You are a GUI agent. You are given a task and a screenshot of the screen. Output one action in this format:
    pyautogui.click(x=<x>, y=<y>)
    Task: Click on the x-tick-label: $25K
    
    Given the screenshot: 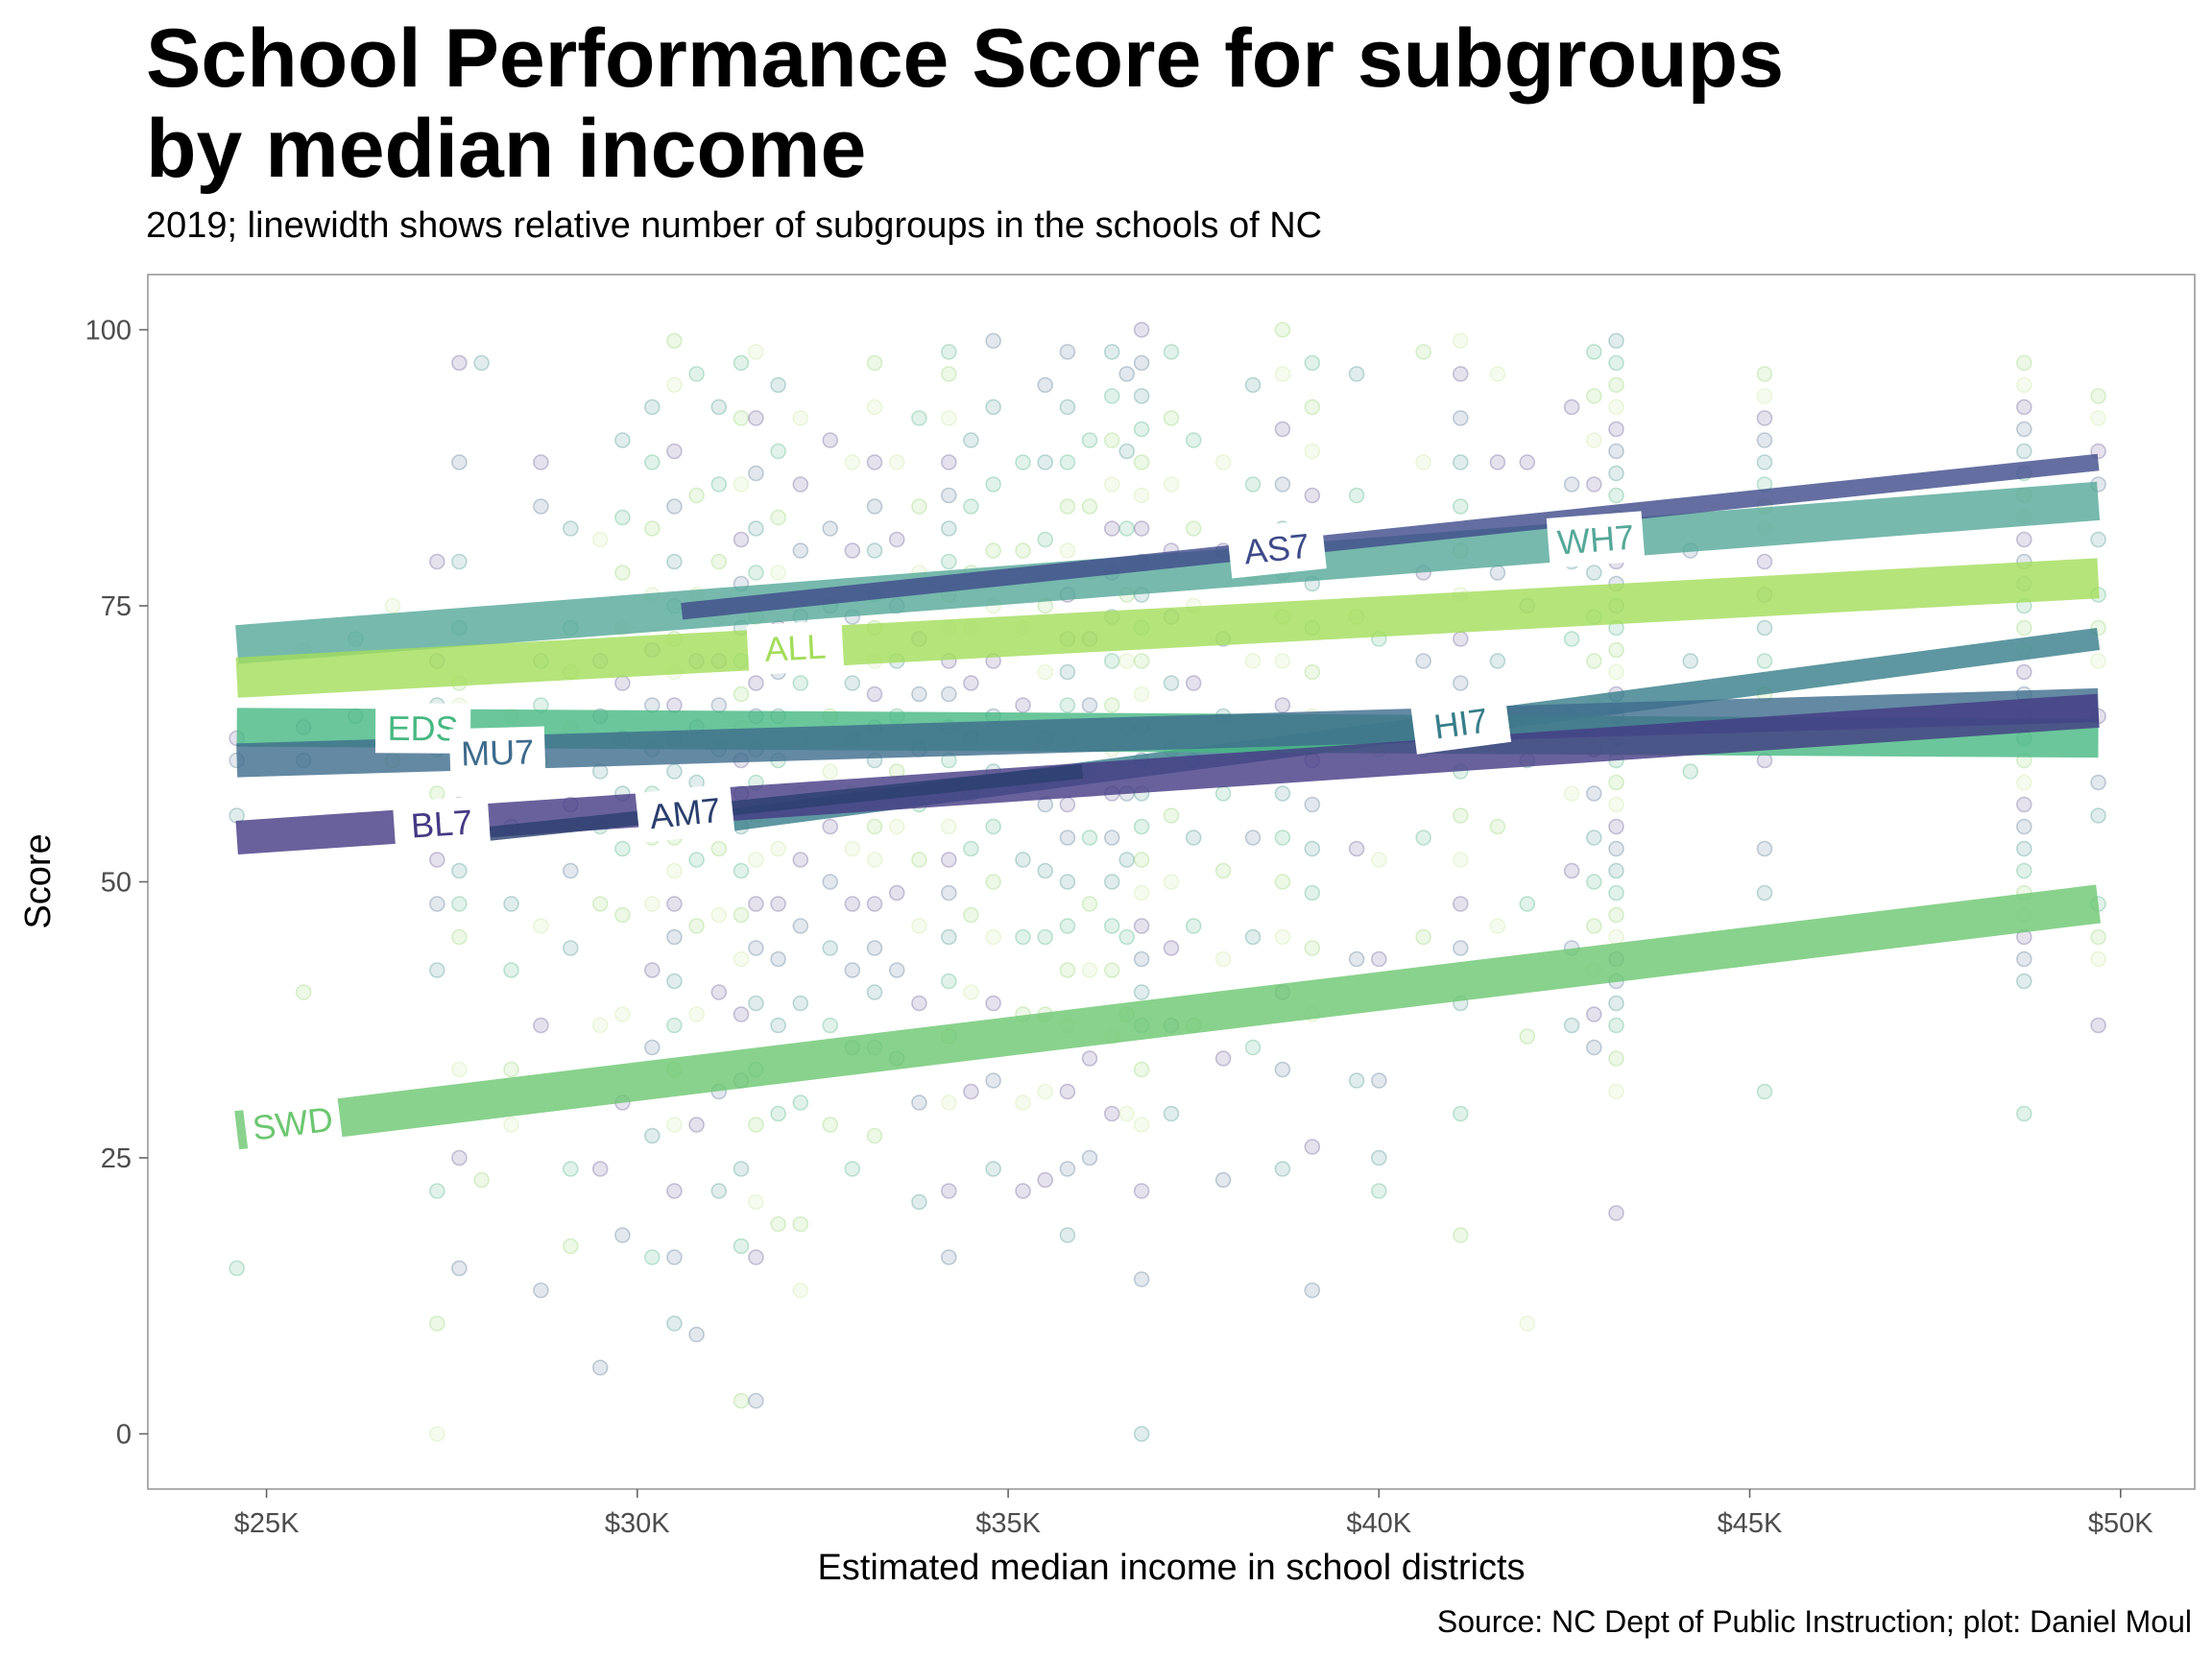 What is the action you would take?
    pyautogui.click(x=267, y=1523)
    